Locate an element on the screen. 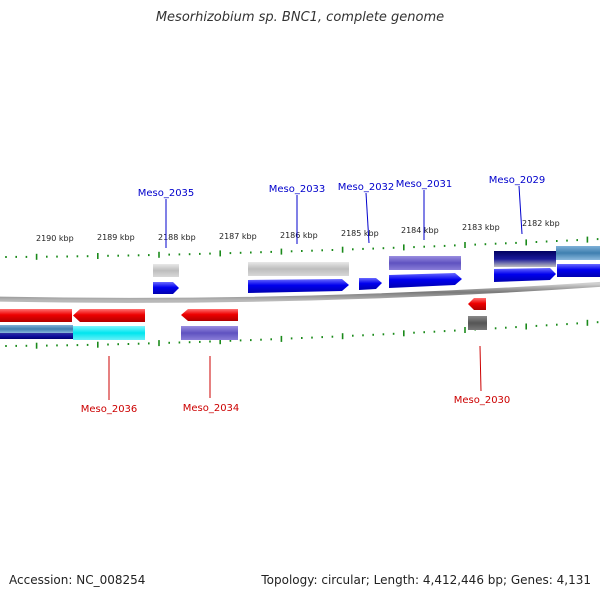 Image resolution: width=600 pixels, height=600 pixels. gene-label-meso-2035: Meso_2035 is located at coordinates (166, 193).